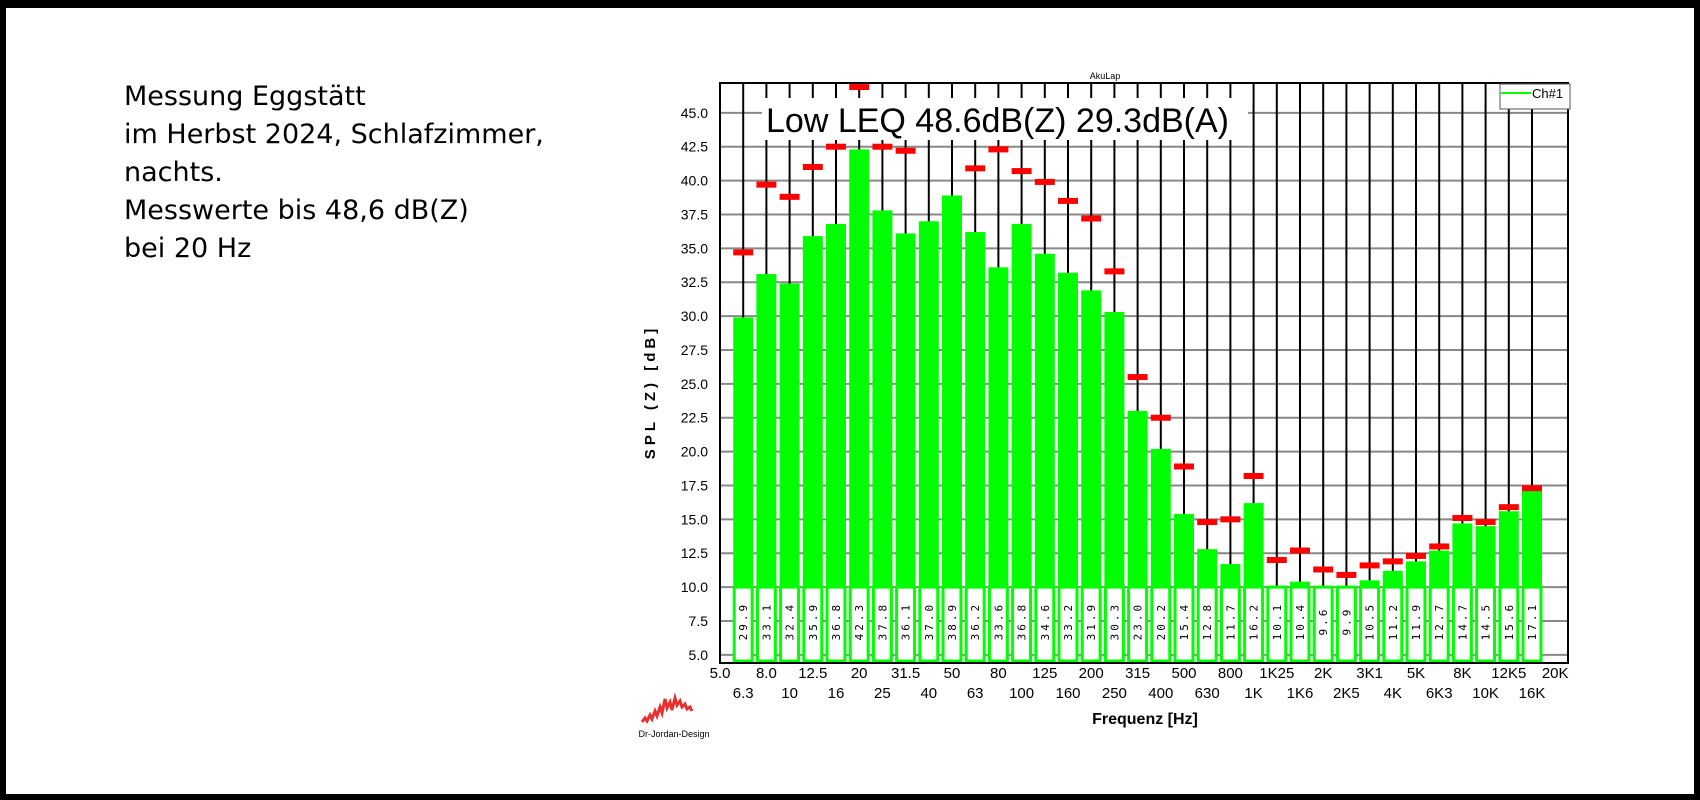  I want to click on bar-value-label: 10.5, so click(1370, 621).